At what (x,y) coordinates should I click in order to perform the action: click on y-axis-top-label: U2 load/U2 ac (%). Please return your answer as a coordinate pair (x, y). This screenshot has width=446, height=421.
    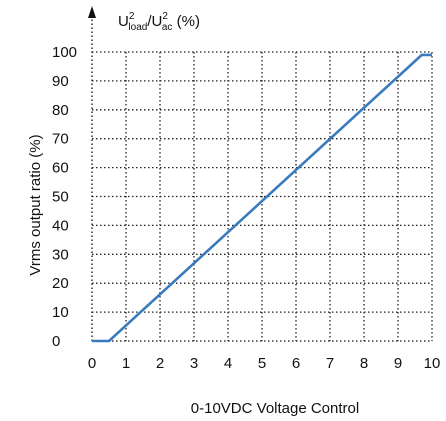
    Looking at the image, I should click on (159, 22).